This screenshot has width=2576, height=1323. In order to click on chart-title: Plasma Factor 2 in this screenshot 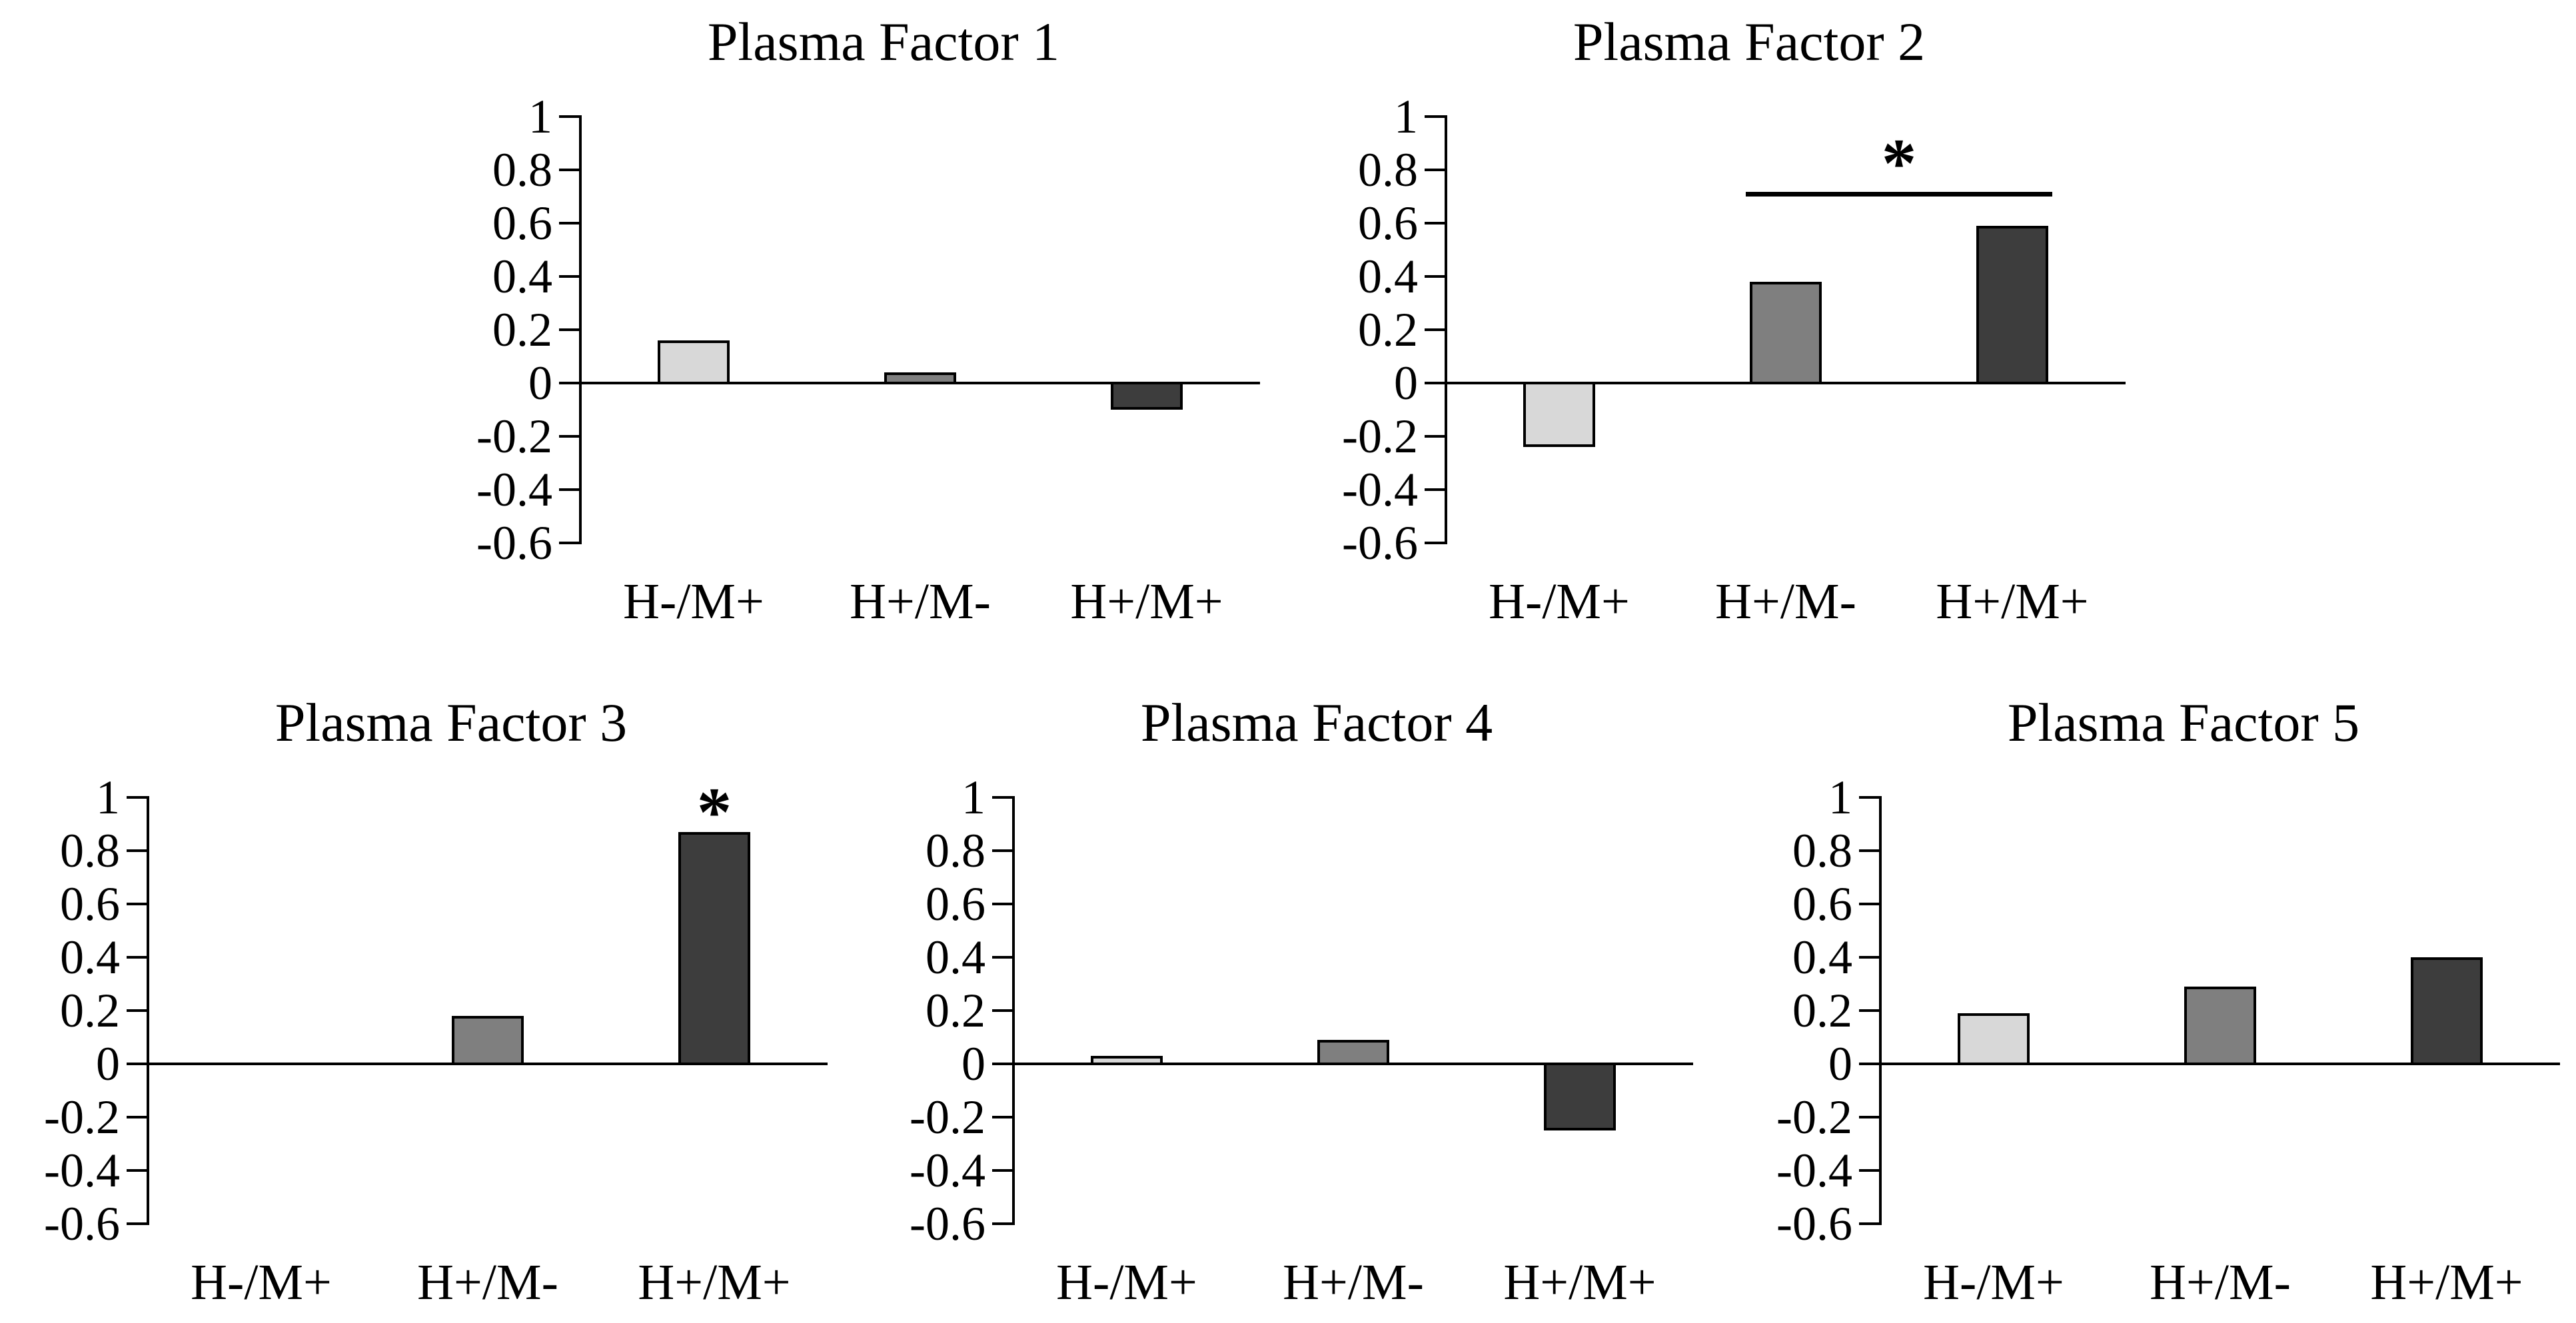, I will do `click(1750, 41)`.